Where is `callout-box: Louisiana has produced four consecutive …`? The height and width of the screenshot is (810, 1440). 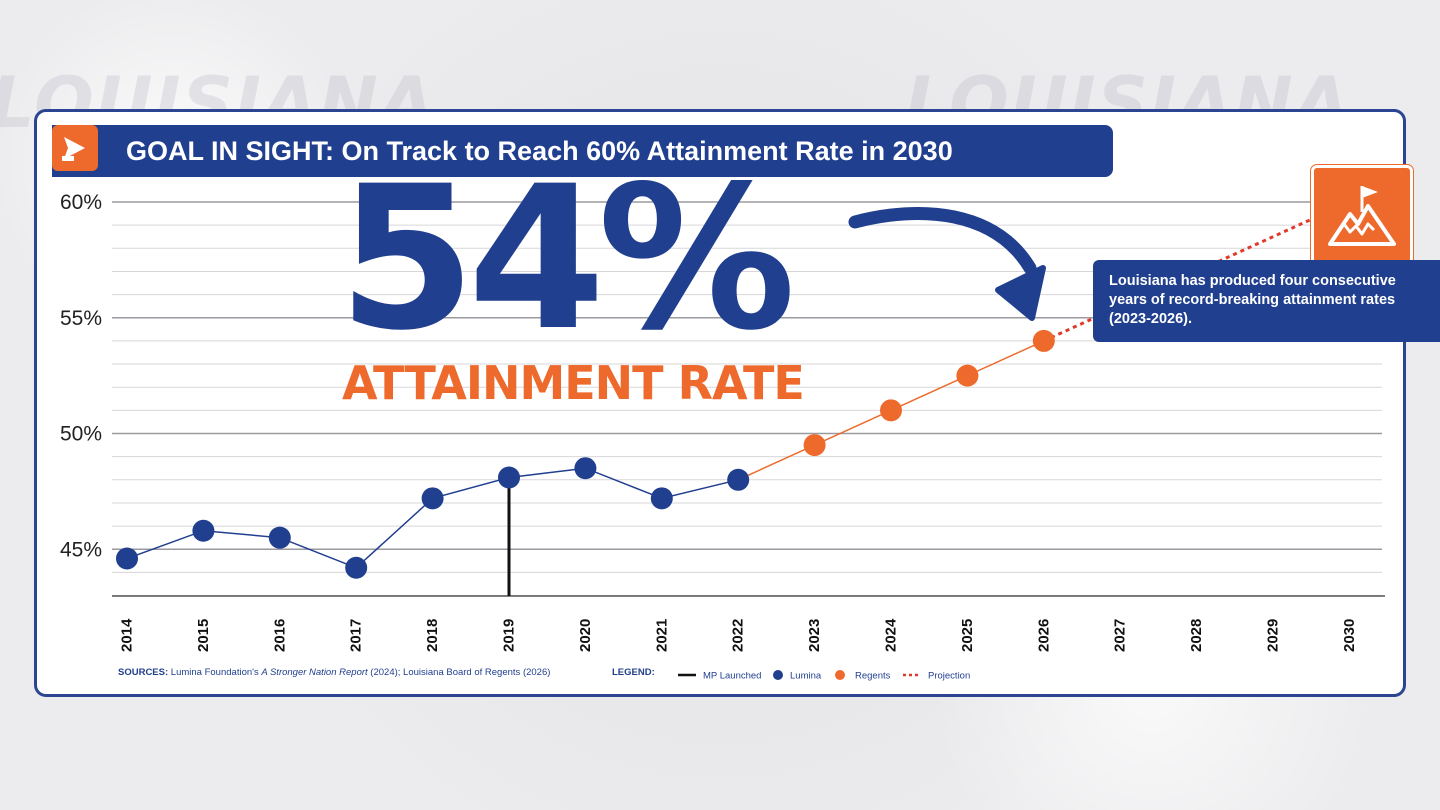
callout-box: Louisiana has produced four consecutive … is located at coordinates (1266, 301).